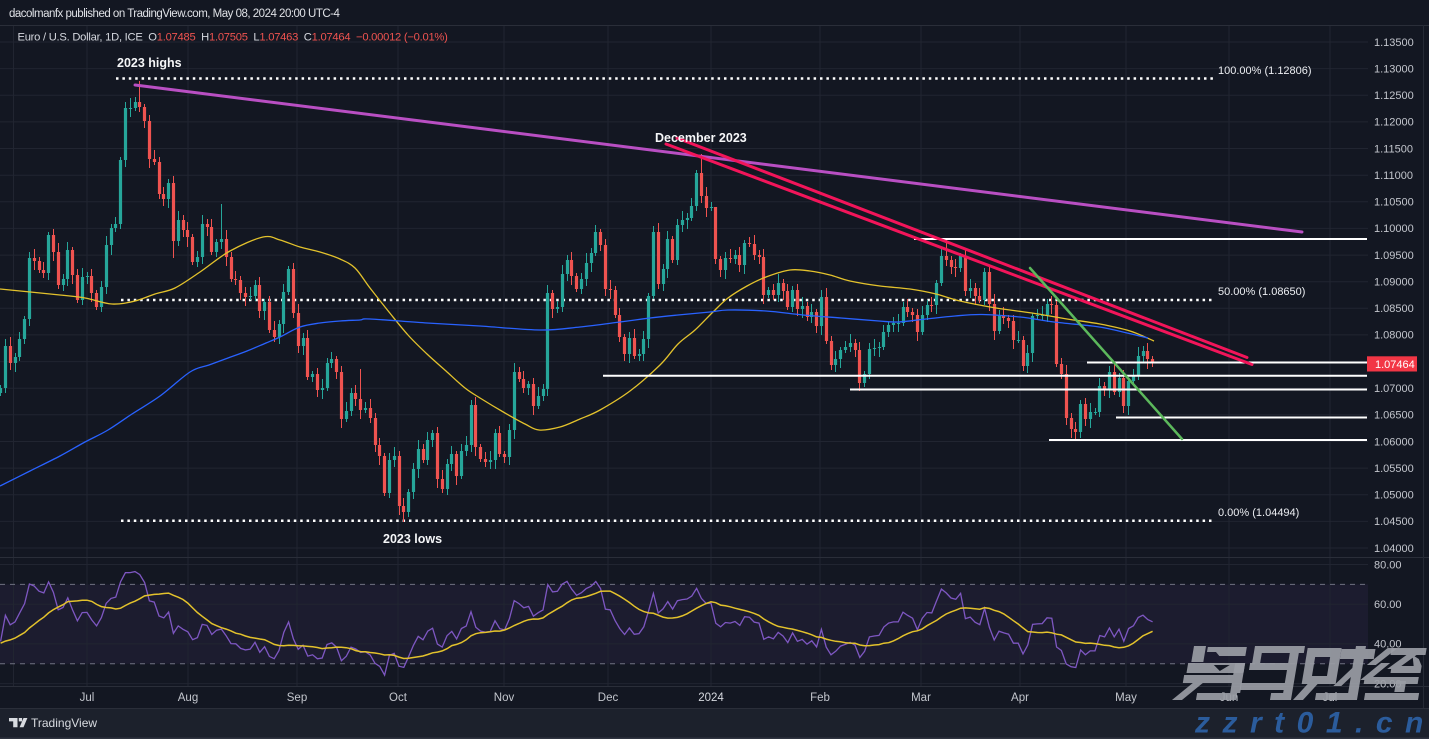 This screenshot has width=1429, height=739. What do you see at coordinates (87, 698) in the screenshot?
I see `svg-text: Jul` at bounding box center [87, 698].